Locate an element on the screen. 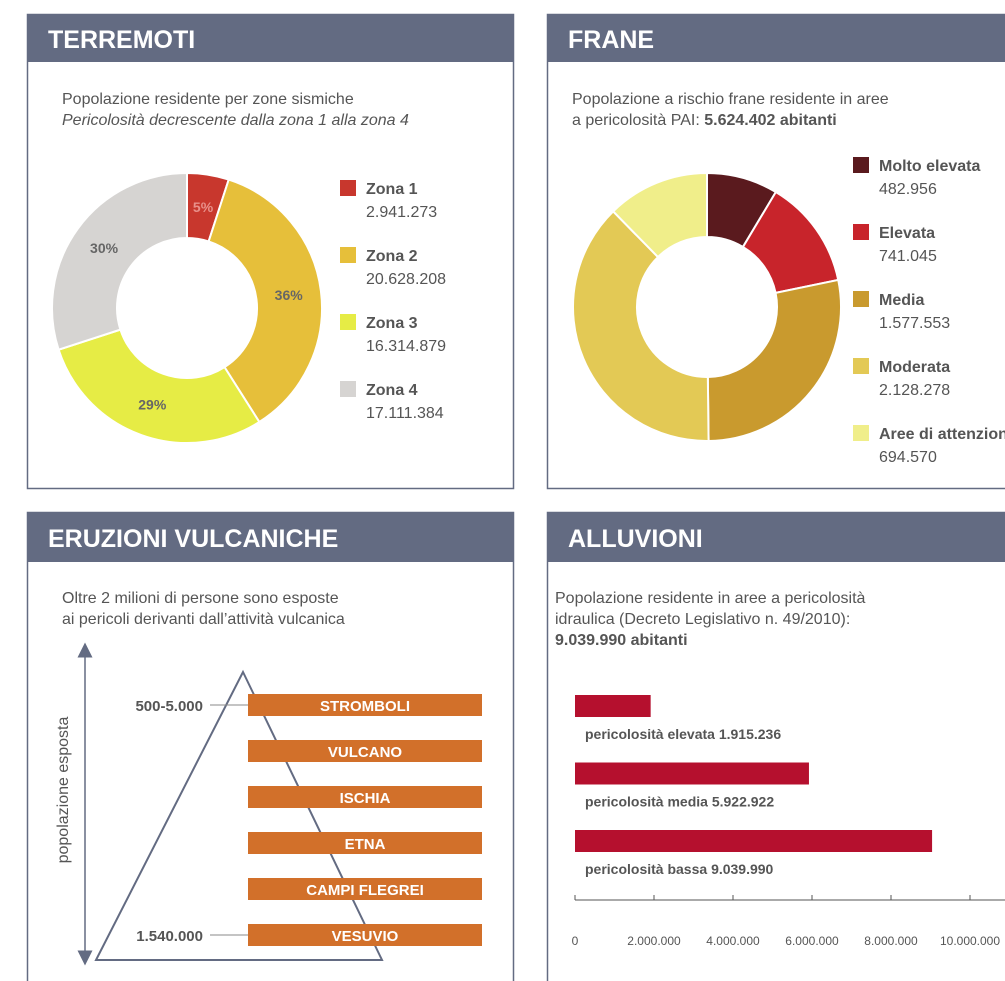  x-tick-label: 2.000.000 is located at coordinates (654, 941).